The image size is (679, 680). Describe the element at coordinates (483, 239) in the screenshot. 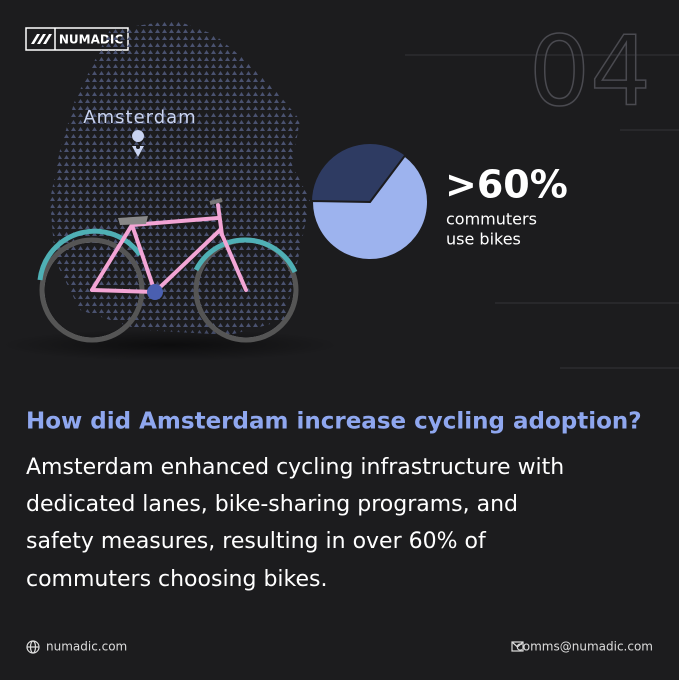

I see `caption: use bikes` at that location.